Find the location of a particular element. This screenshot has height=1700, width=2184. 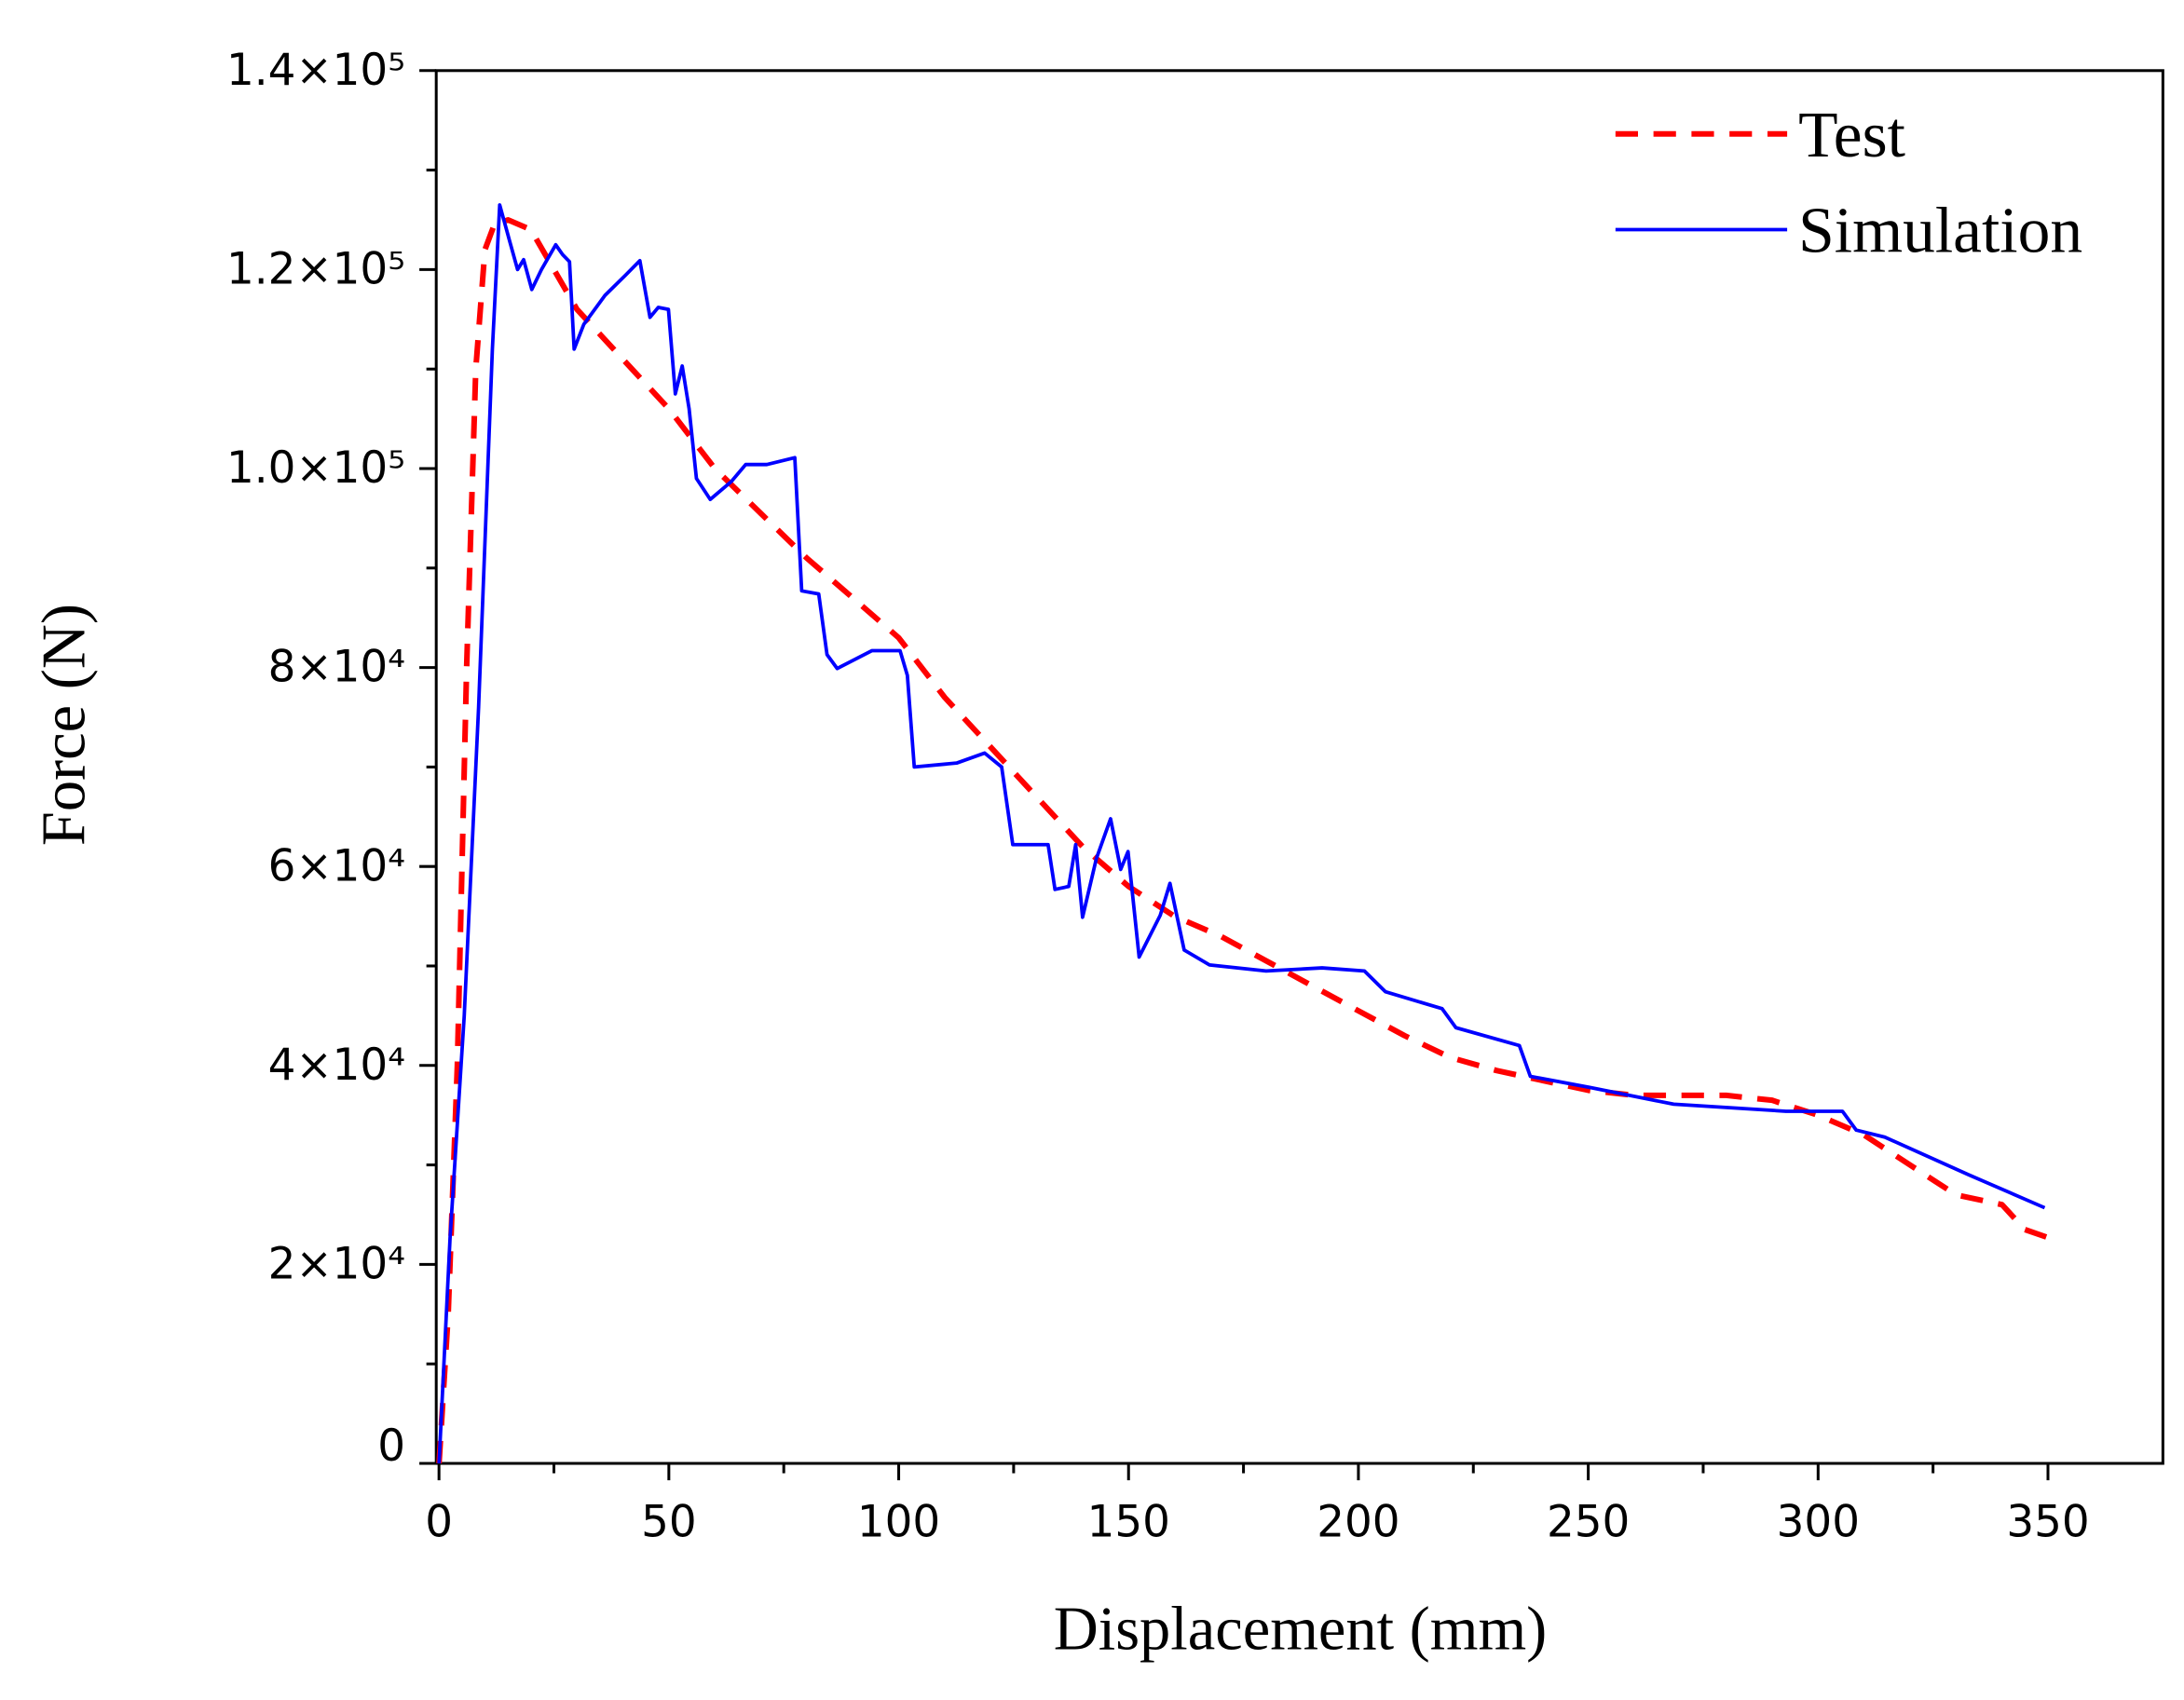

x-tick-label: 50 is located at coordinates (669, 1523).